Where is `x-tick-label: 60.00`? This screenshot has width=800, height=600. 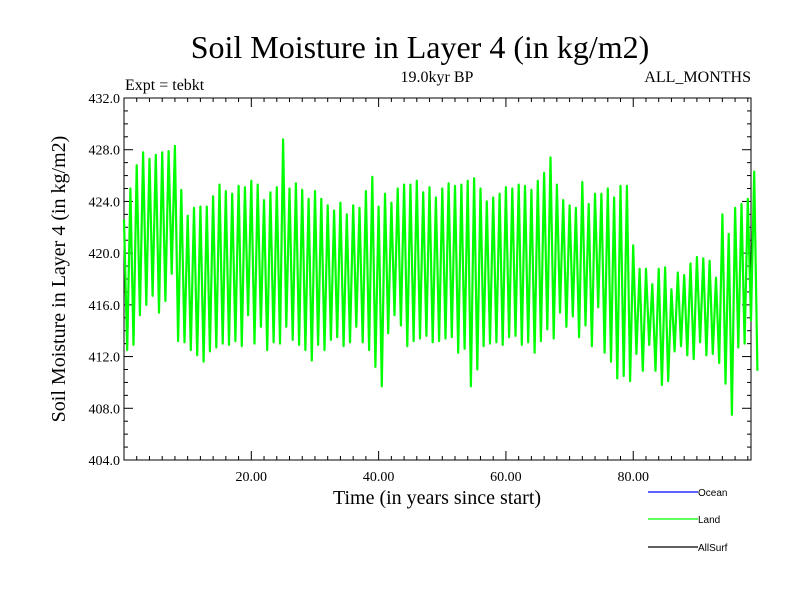
x-tick-label: 60.00 is located at coordinates (506, 477).